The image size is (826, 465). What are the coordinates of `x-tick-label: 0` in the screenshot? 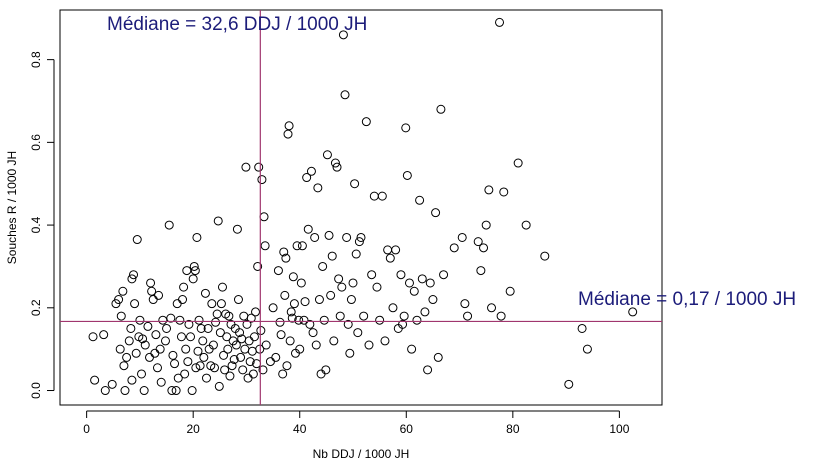 It's located at (86, 429).